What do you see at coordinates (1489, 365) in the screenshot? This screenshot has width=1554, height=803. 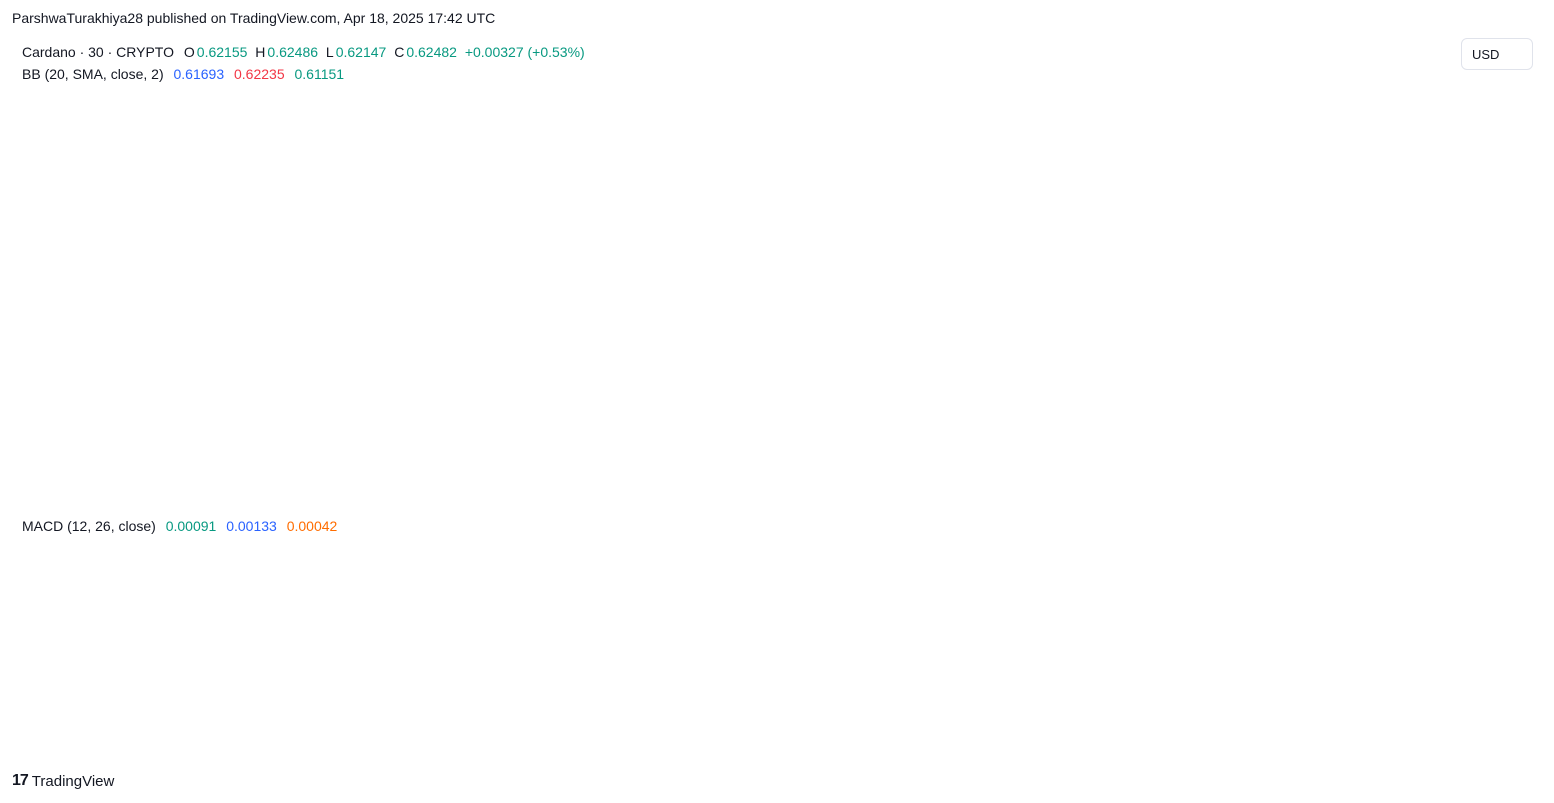 I see `price-label-text: 0.61151` at bounding box center [1489, 365].